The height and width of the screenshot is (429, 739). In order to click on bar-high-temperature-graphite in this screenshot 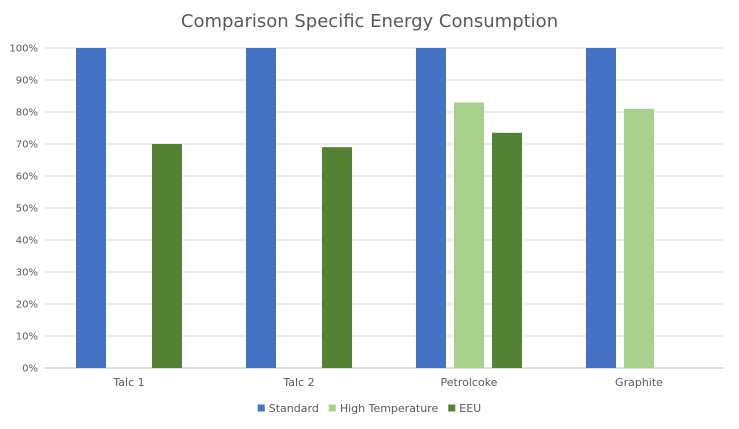, I will do `click(639, 238)`.